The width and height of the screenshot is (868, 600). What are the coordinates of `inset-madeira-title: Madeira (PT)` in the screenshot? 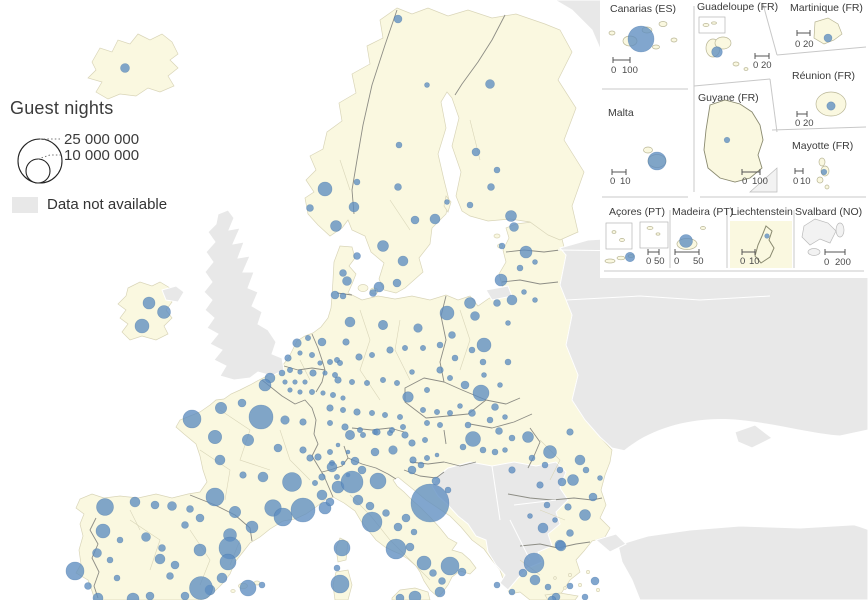 It's located at (702, 212).